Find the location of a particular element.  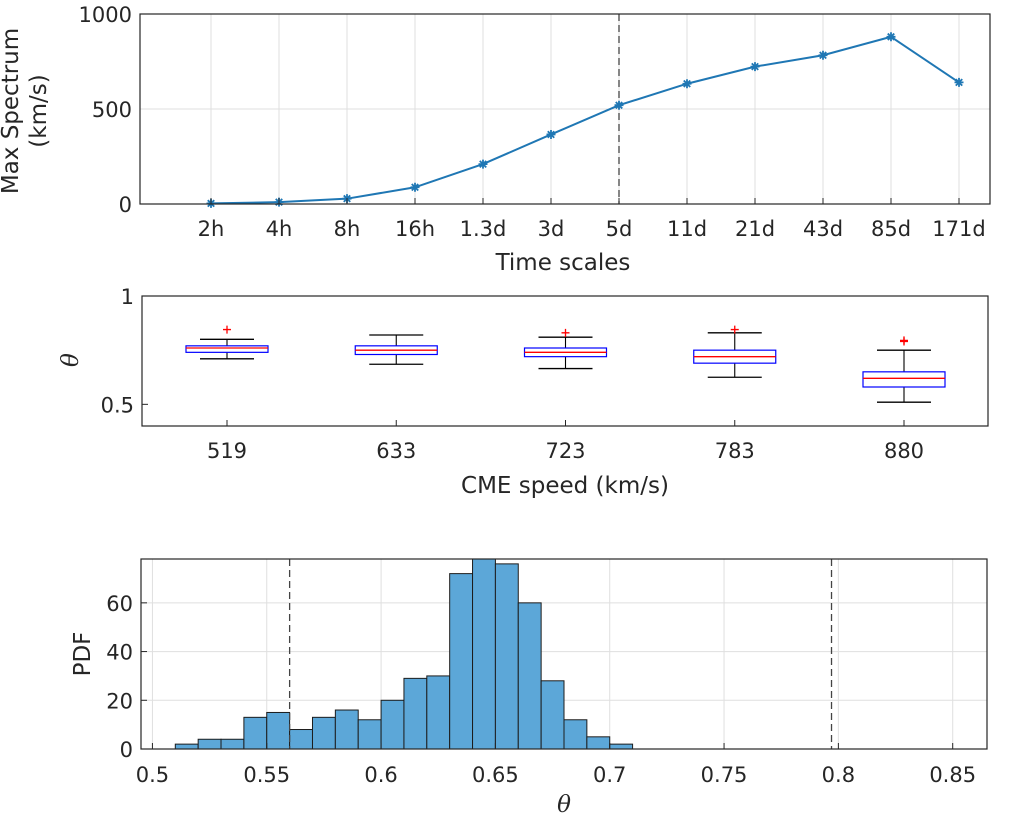

x-tick-label: 0.8 is located at coordinates (838, 775).